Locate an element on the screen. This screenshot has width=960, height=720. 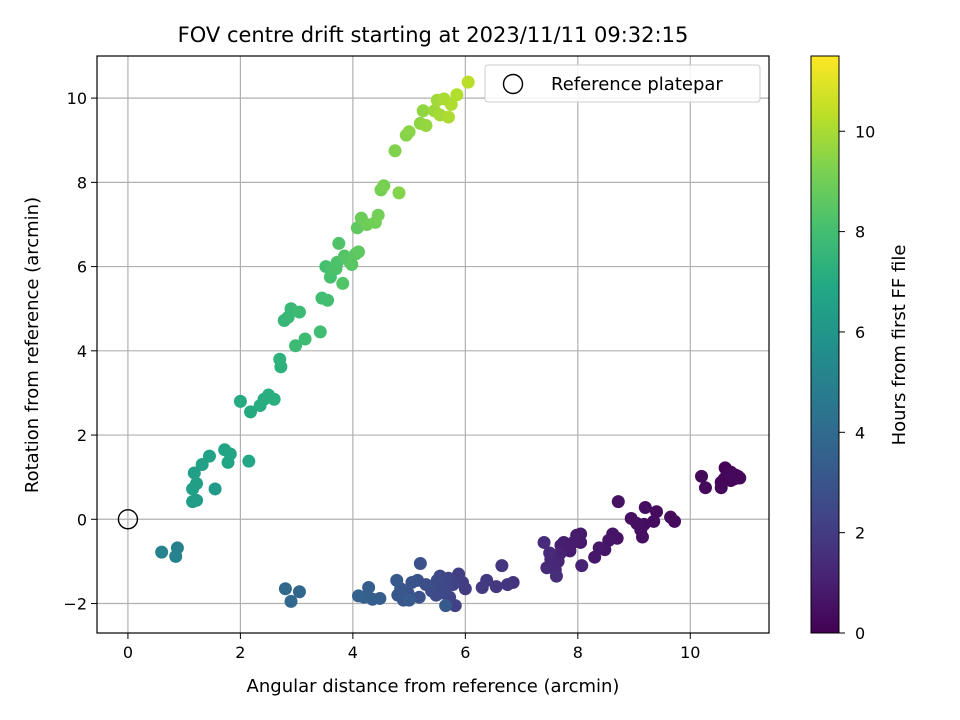
colorbar-tick-label: 10 is located at coordinates (865, 131).